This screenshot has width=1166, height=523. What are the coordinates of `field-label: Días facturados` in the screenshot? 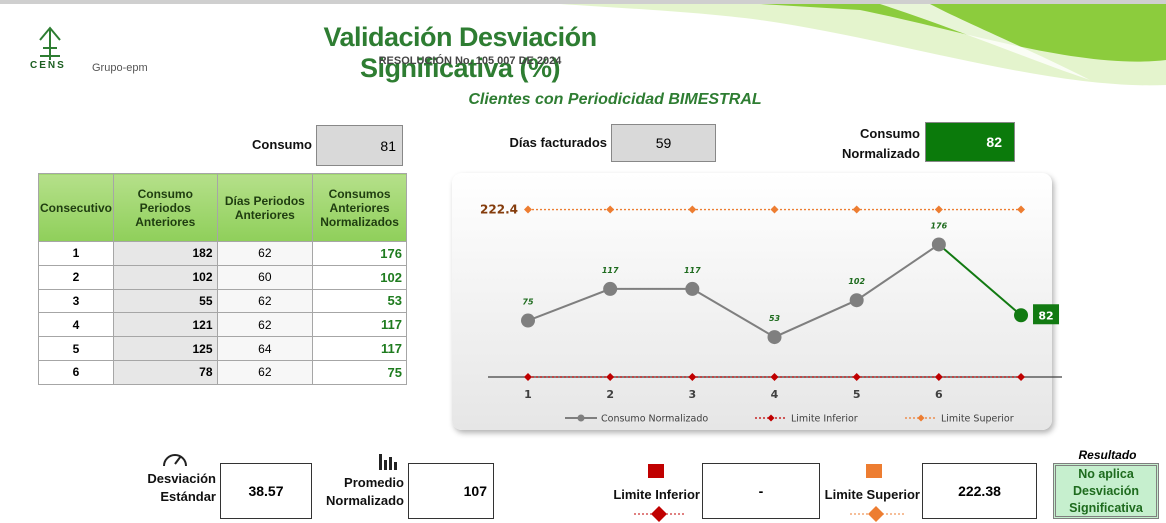 It's located at (558, 142).